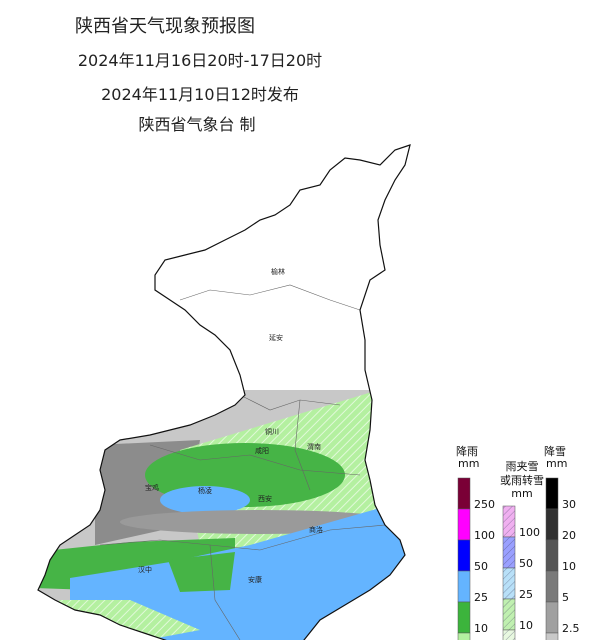  What do you see at coordinates (569, 535) in the screenshot?
I see `legend-label: 20` at bounding box center [569, 535].